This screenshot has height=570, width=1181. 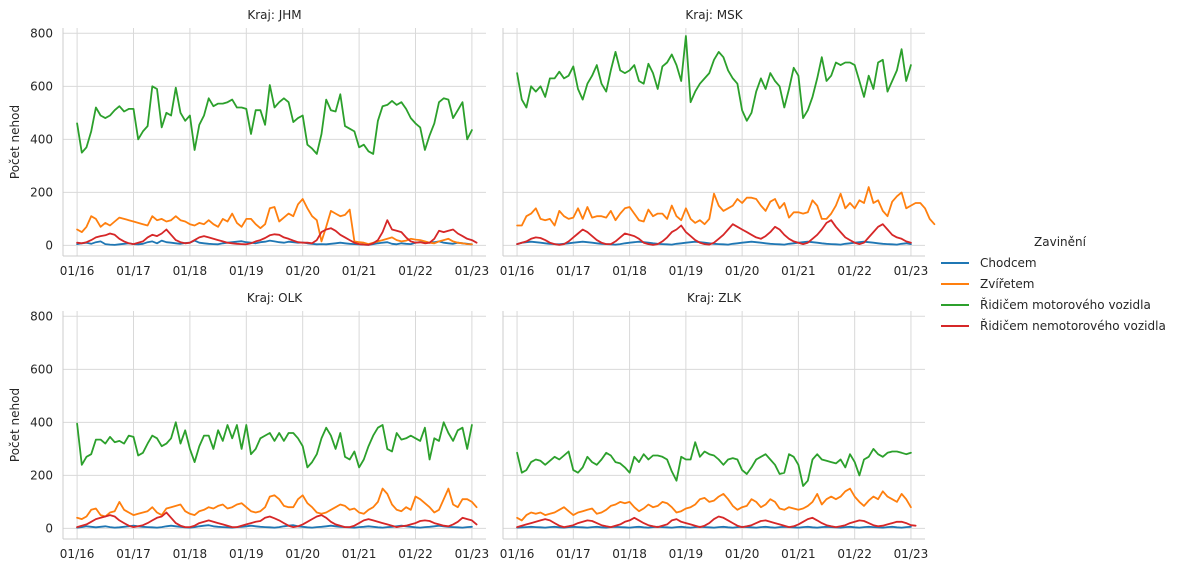 I want to click on facet-title: Kraj: ZLK, so click(x=714, y=298).